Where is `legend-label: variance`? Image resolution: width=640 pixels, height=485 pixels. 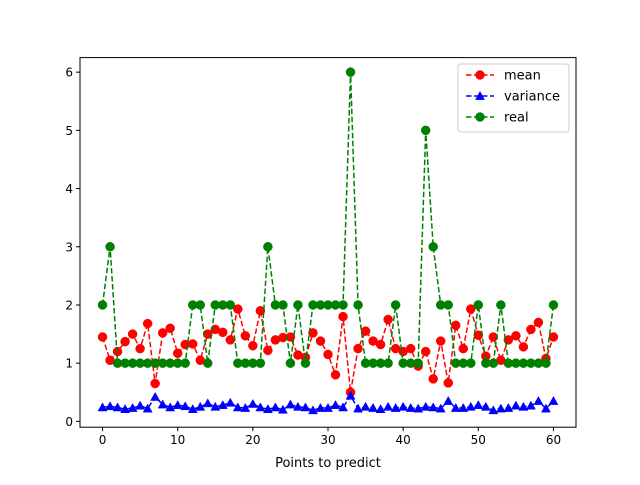 legend-label: variance is located at coordinates (532, 97).